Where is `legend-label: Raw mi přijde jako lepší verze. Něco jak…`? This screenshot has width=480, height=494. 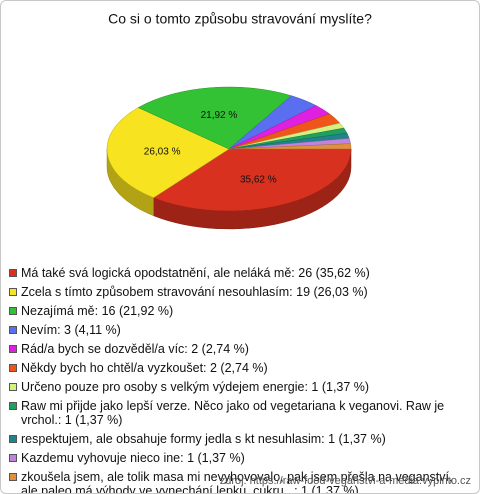
legend-label: Raw mi přijde jako lepší verze. Něco jak… is located at coordinates (233, 413).